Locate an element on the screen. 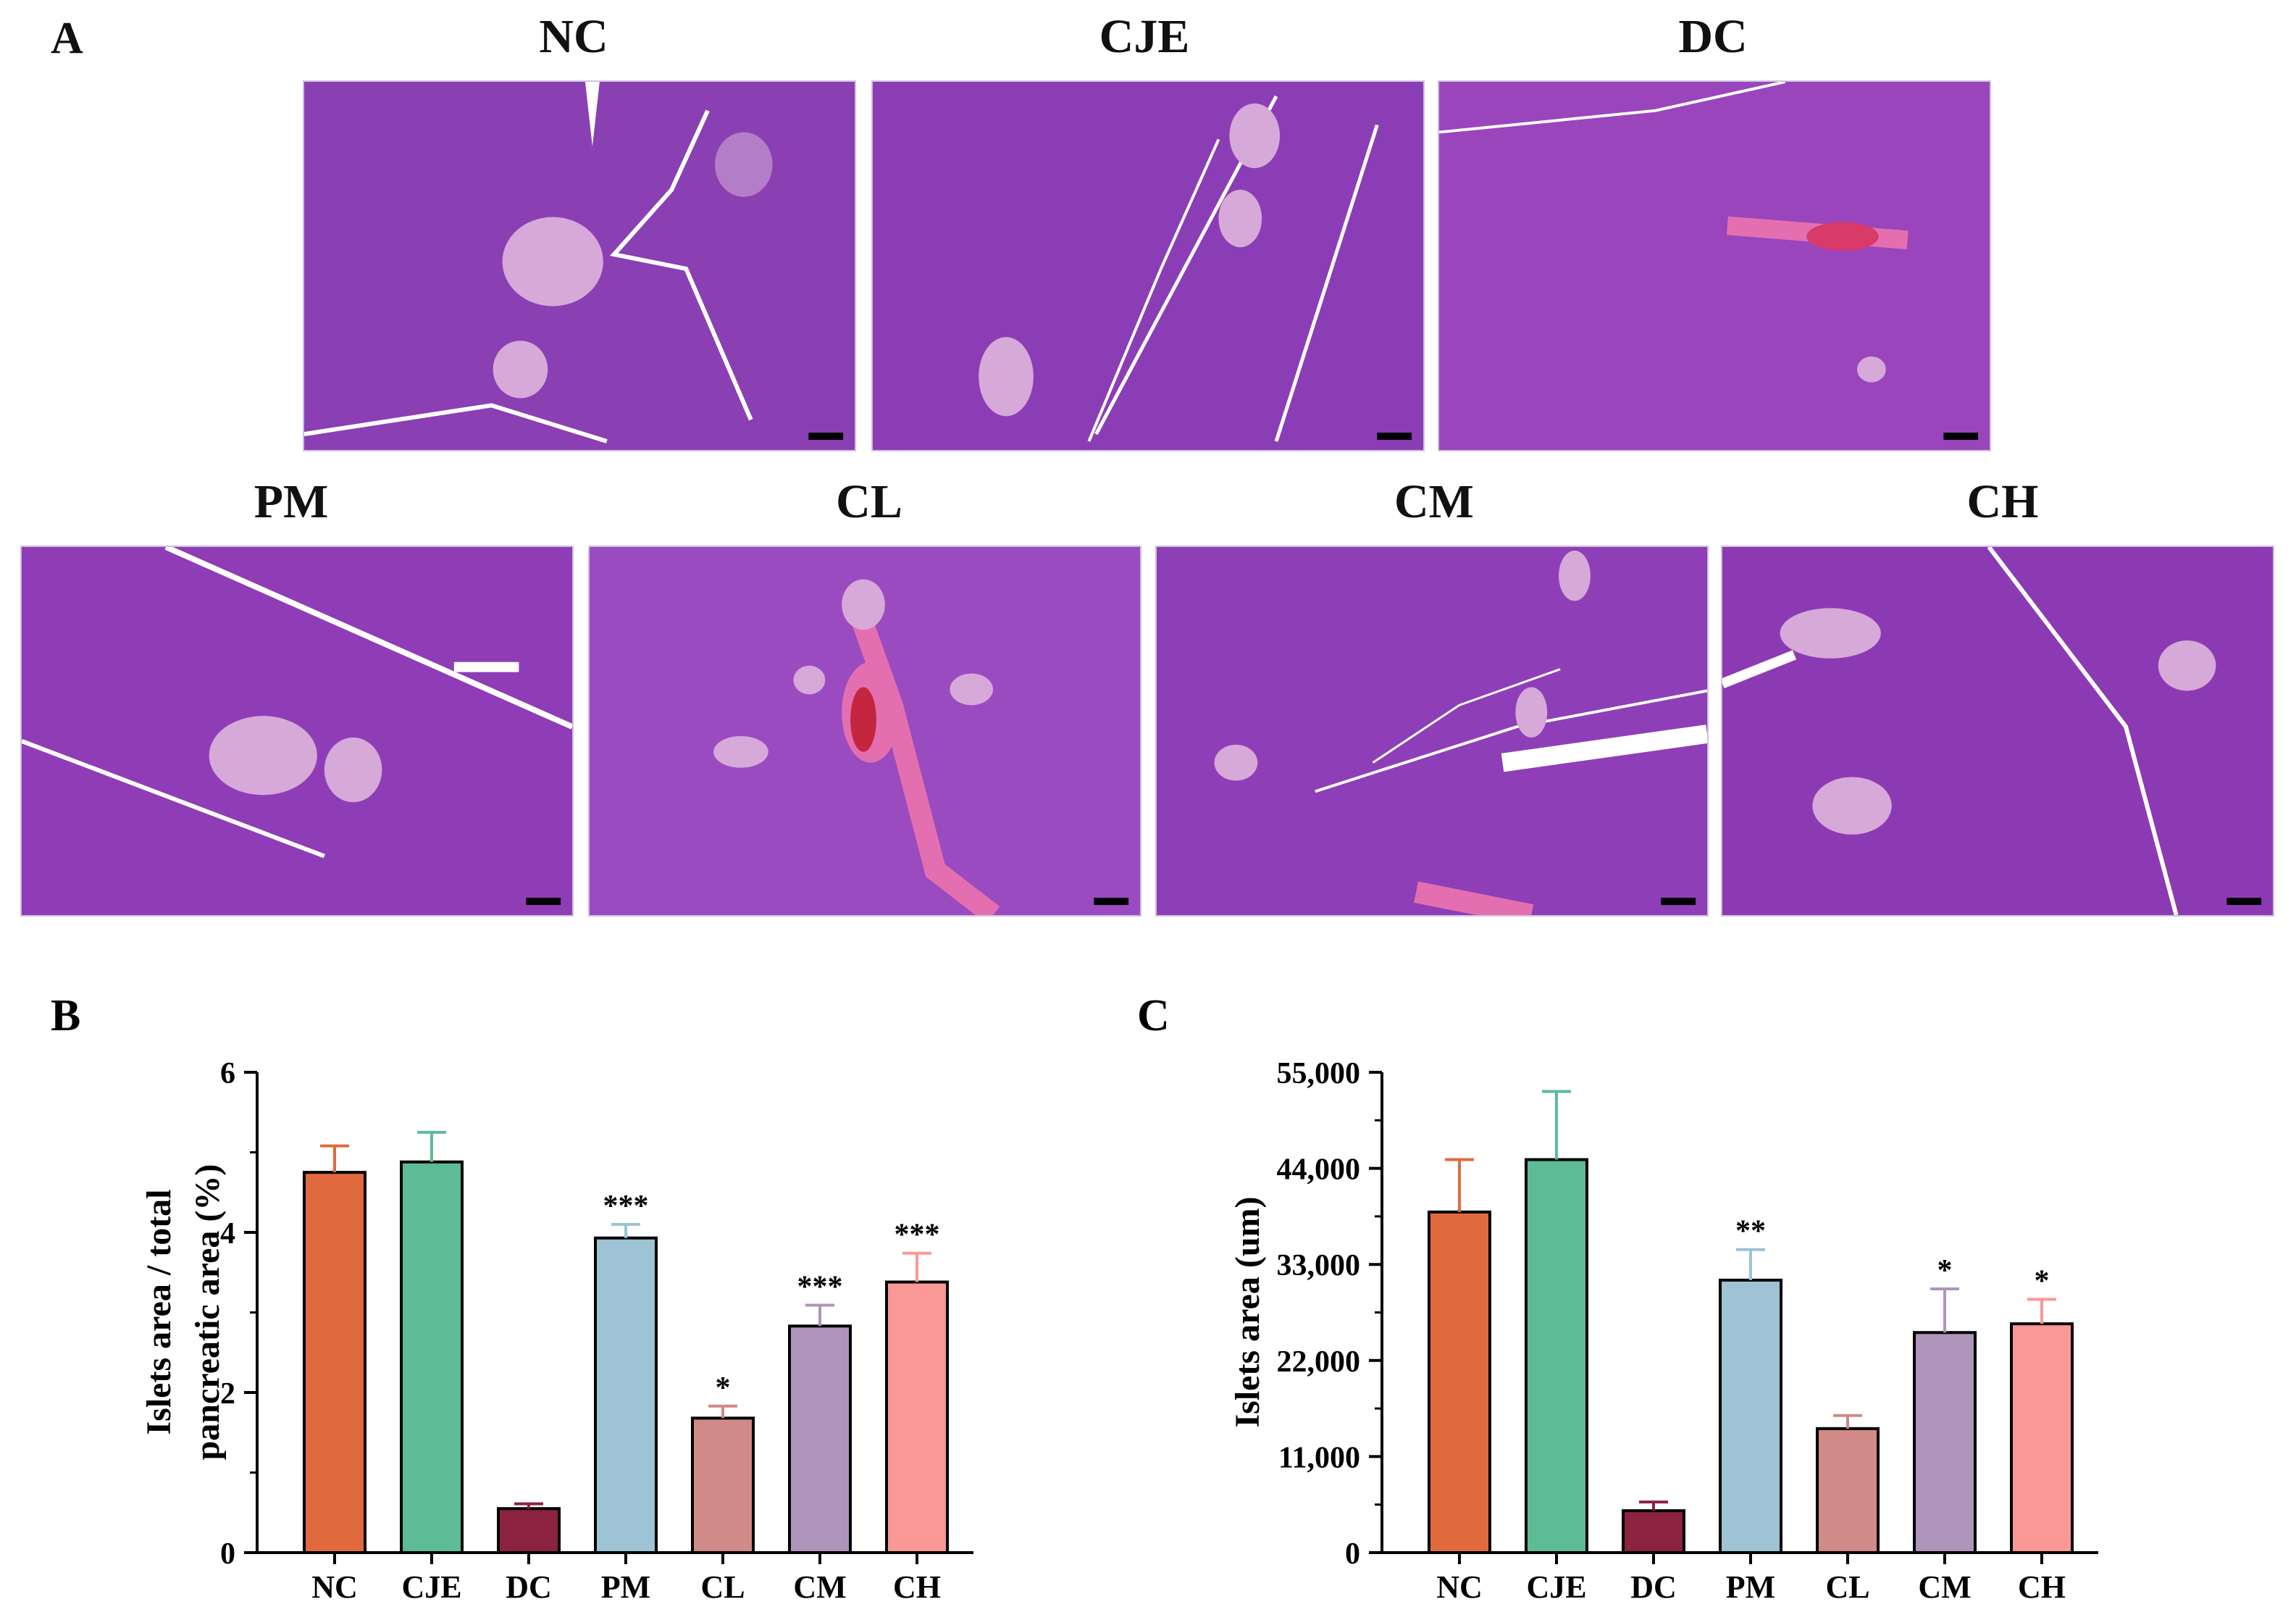 This screenshot has height=1620, width=2296. micrograph-pm is located at coordinates (297, 731).